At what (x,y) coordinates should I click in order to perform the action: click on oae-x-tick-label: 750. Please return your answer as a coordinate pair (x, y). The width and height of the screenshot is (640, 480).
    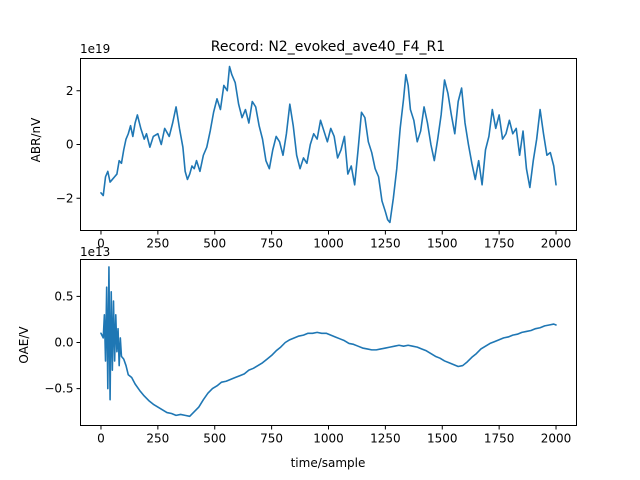
    Looking at the image, I should click on (271, 439).